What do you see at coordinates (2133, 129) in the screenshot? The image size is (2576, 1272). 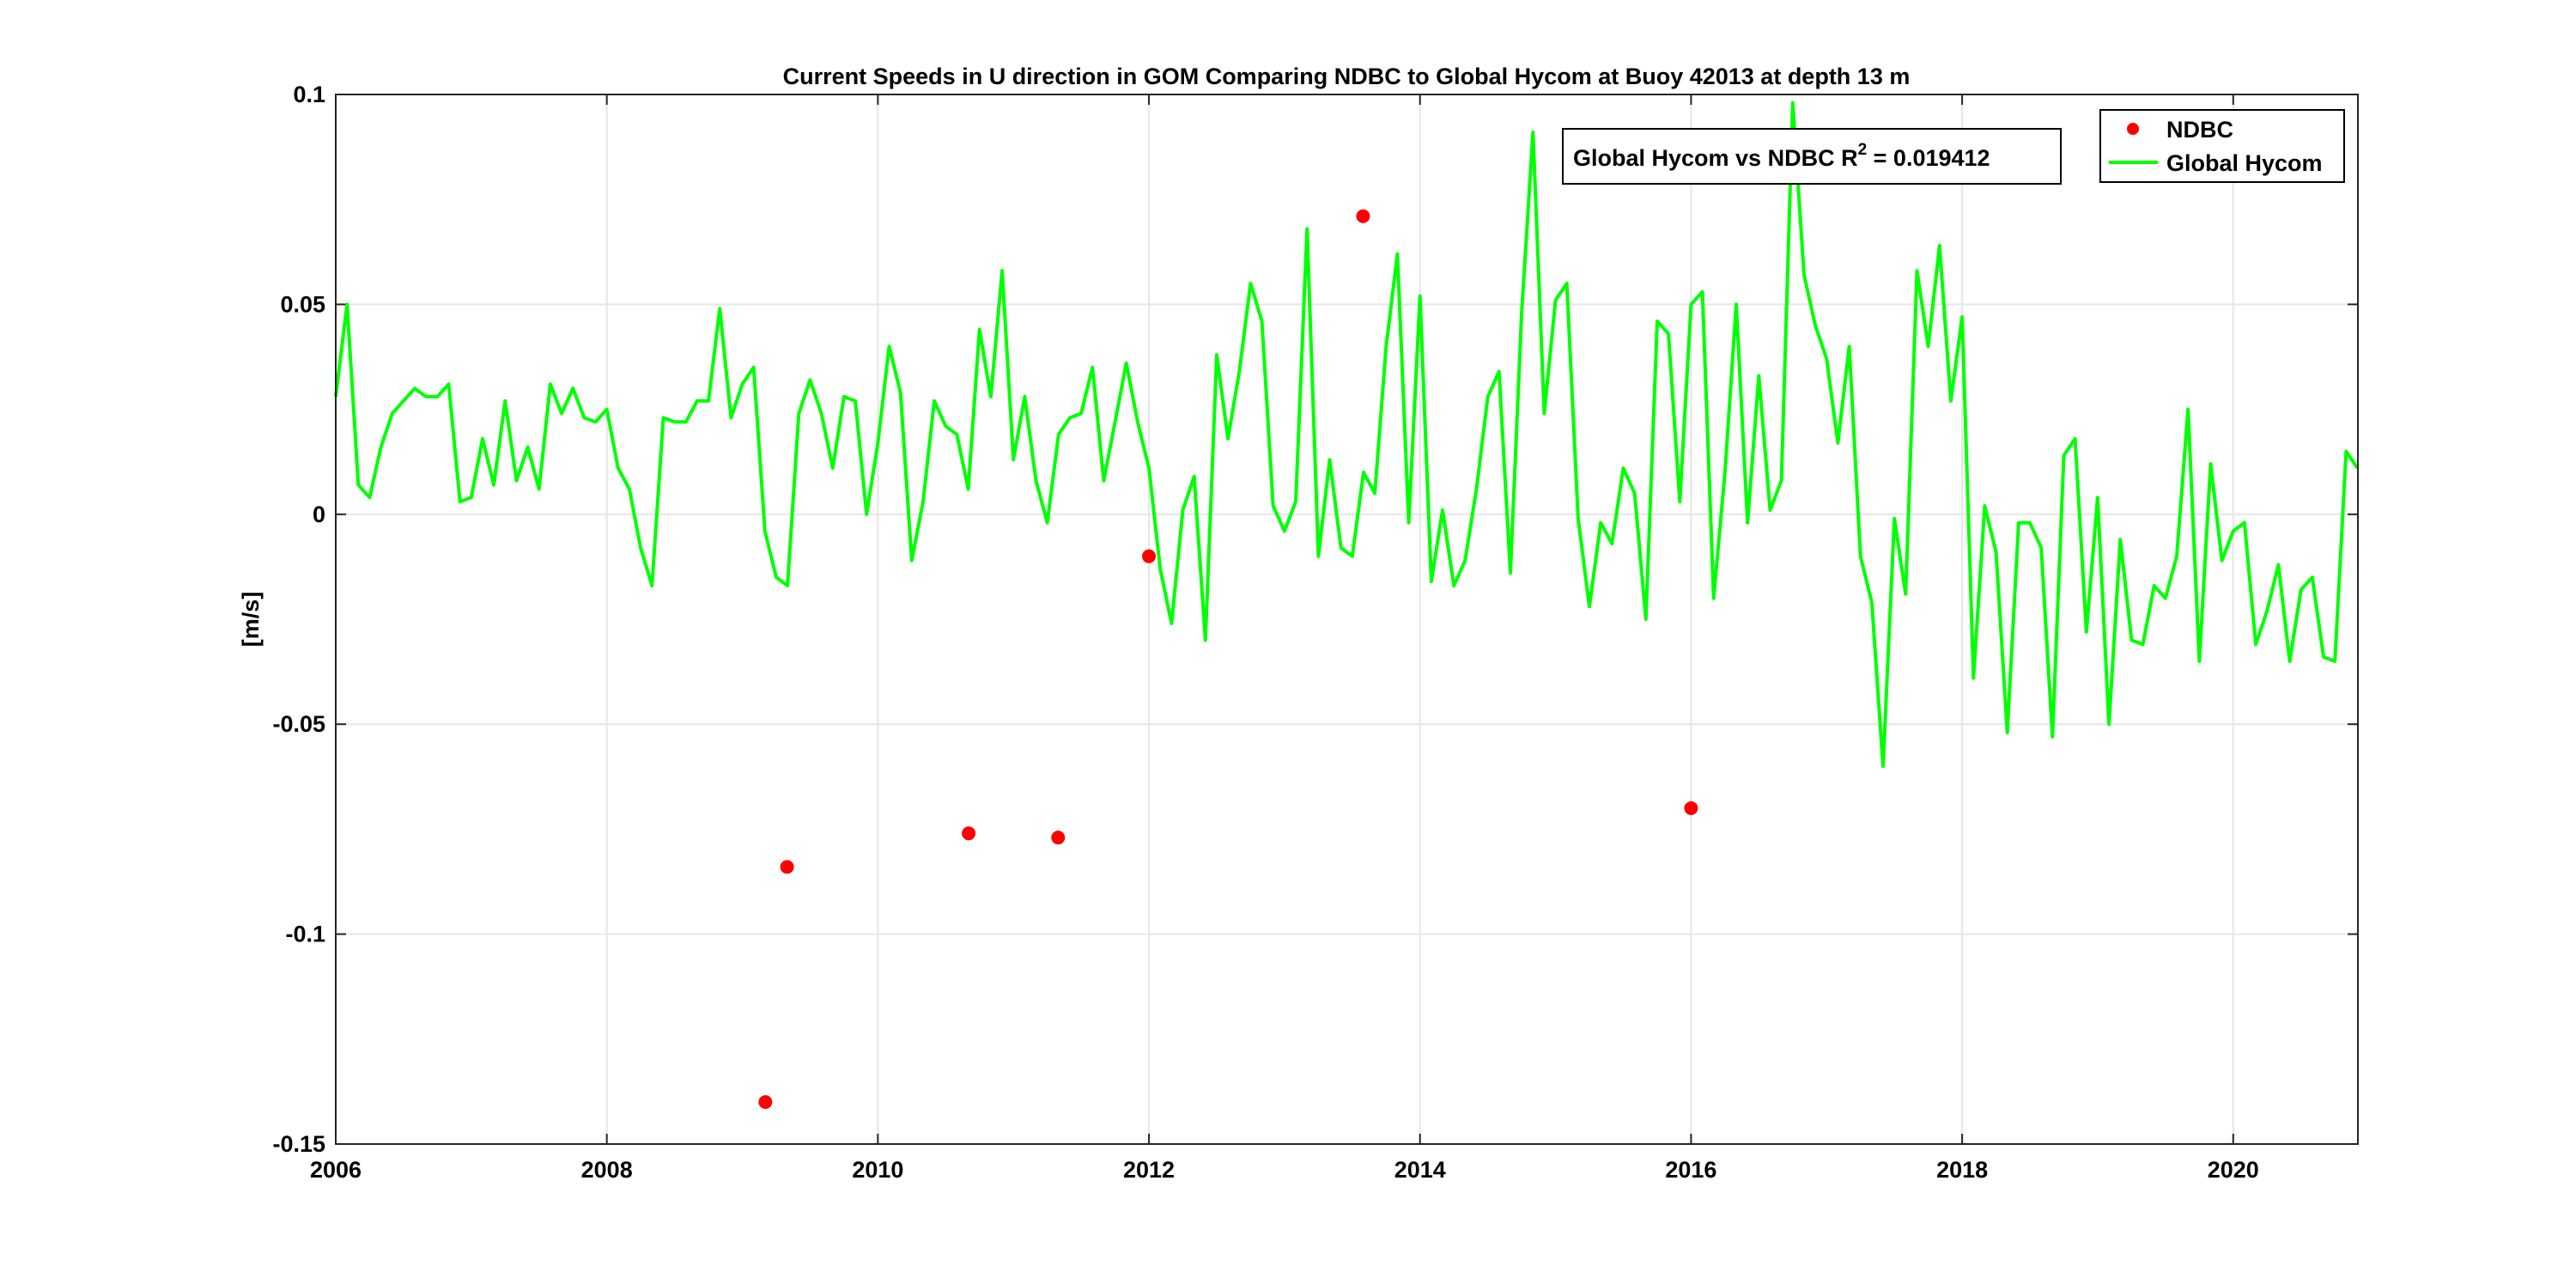 I see `legend-marker-ndbc` at bounding box center [2133, 129].